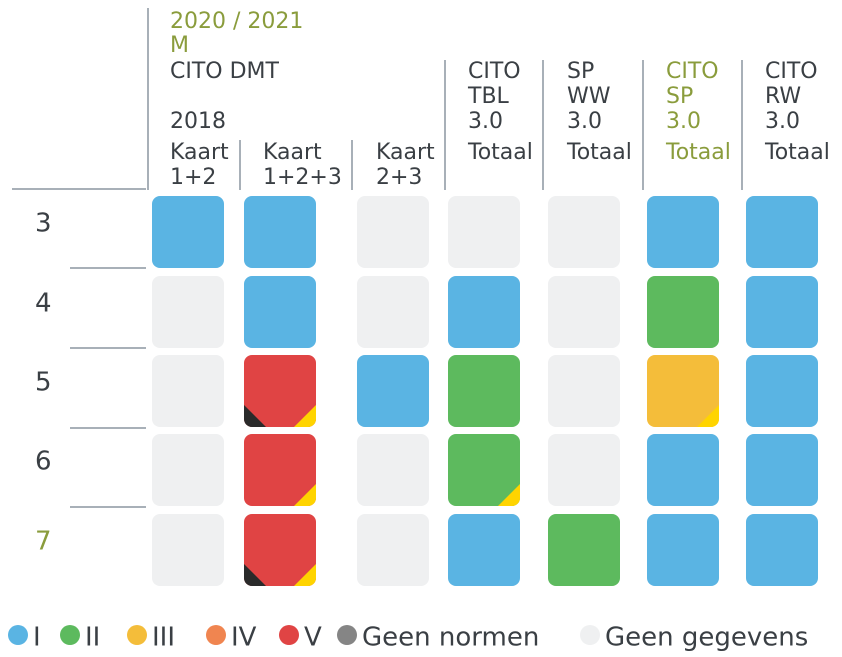  What do you see at coordinates (163, 638) in the screenshot?
I see `legend-label: III` at bounding box center [163, 638].